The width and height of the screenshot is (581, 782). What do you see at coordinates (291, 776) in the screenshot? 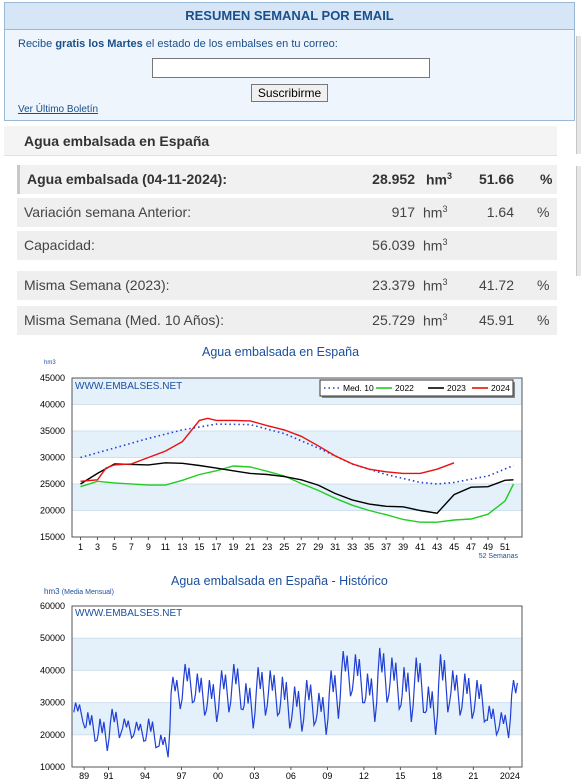
I see `x-tick-label: 06` at bounding box center [291, 776].